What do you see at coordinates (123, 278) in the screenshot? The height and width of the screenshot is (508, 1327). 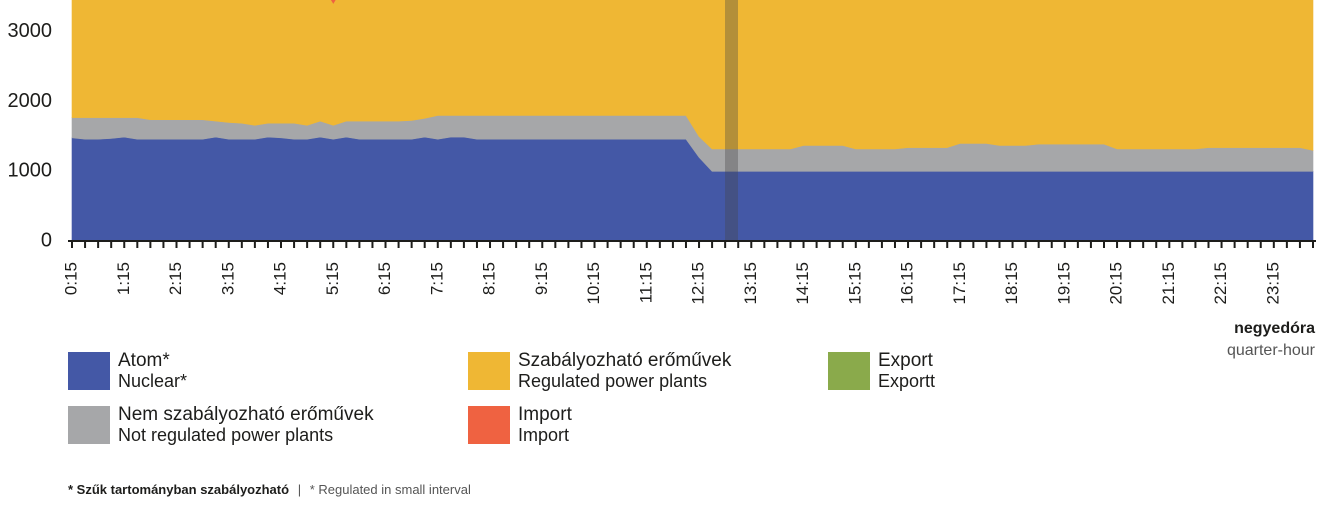 I see `x-tick-label: 1:15` at bounding box center [123, 278].